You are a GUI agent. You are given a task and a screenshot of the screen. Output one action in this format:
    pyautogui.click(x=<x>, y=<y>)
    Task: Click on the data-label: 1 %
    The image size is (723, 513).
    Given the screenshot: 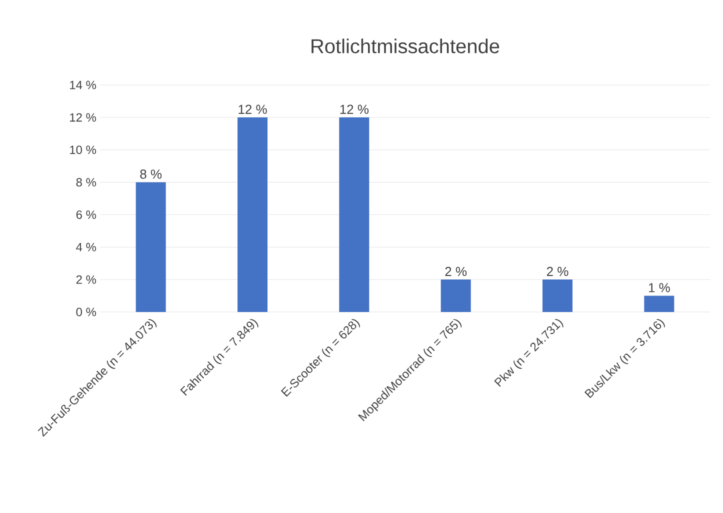 What is the action you would take?
    pyautogui.click(x=659, y=287)
    